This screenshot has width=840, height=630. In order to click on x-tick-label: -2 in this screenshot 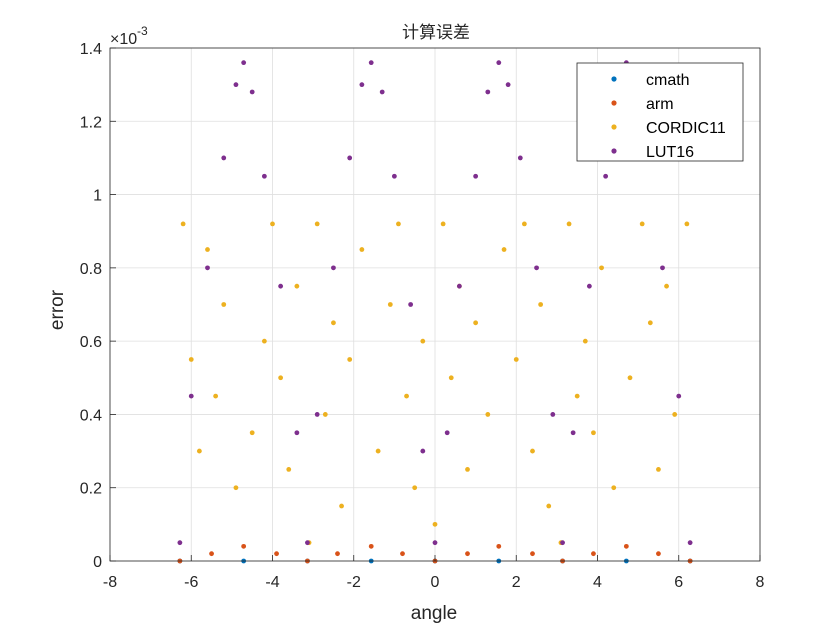, I will do `click(354, 582)`.